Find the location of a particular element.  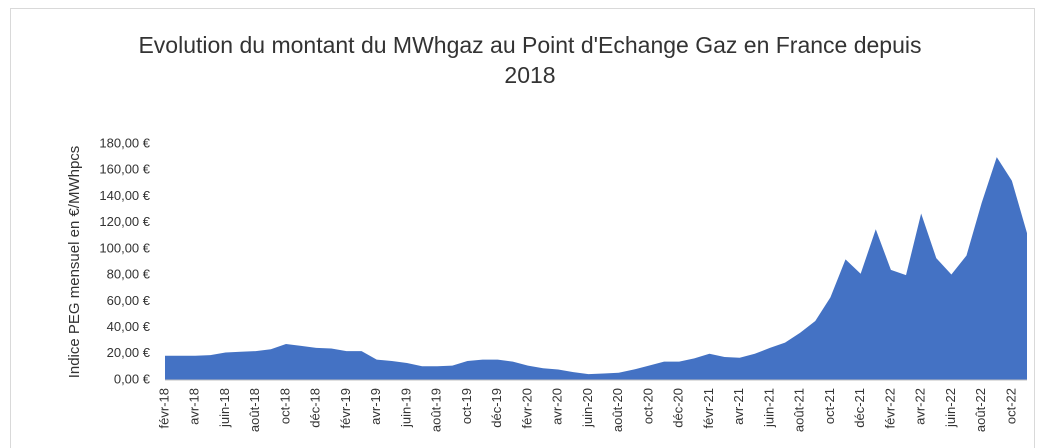

x-tick-label: avr-19 is located at coordinates (375, 406).